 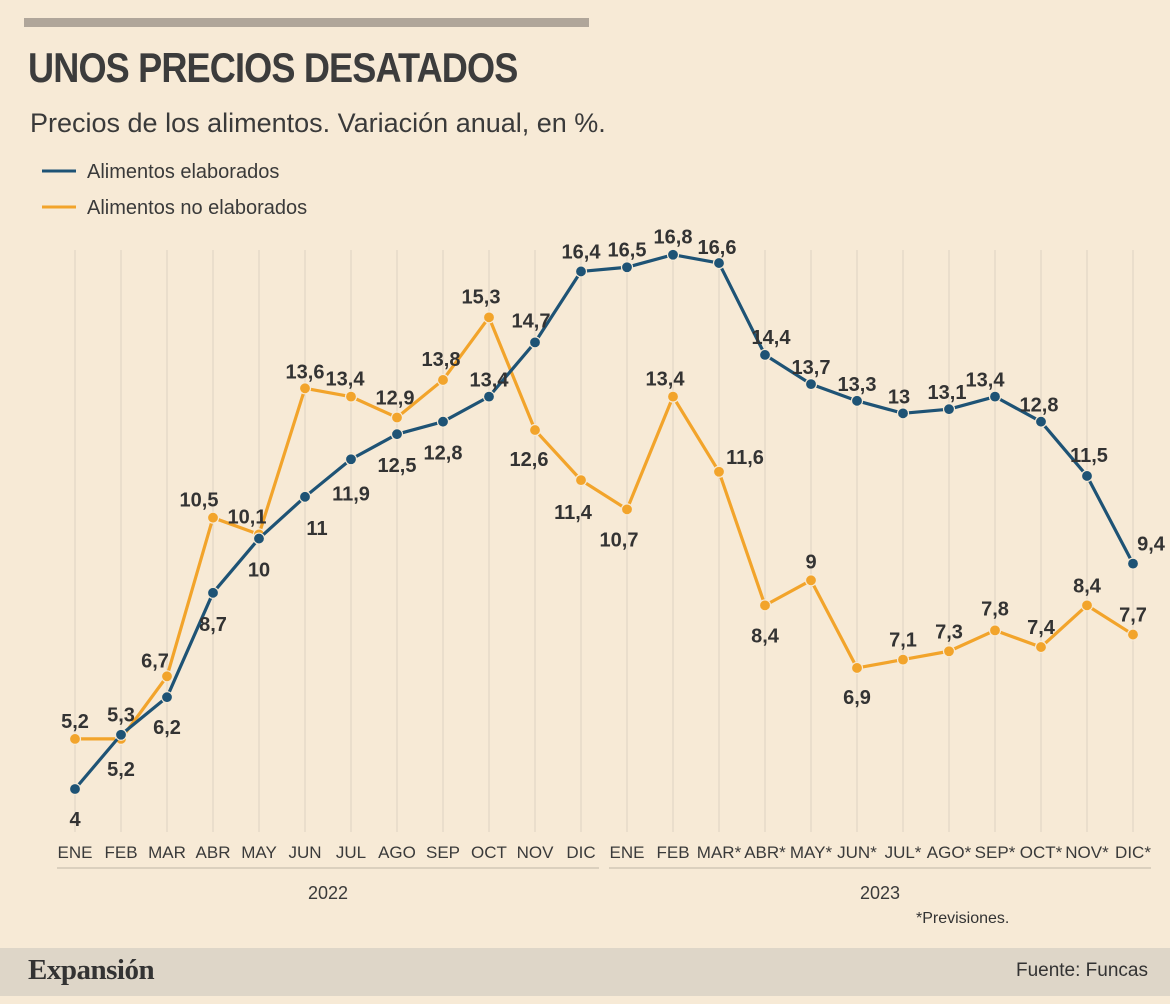 I want to click on data-label: 7,7, so click(x=1133, y=616).